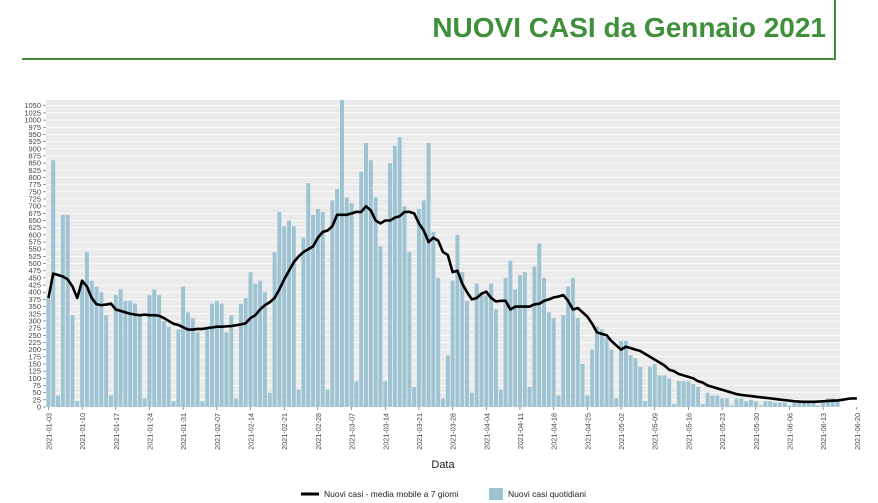 This screenshot has height=503, width=878. Describe the element at coordinates (520, 431) in the screenshot. I see `x-tick-label: 2021-04-11` at that location.